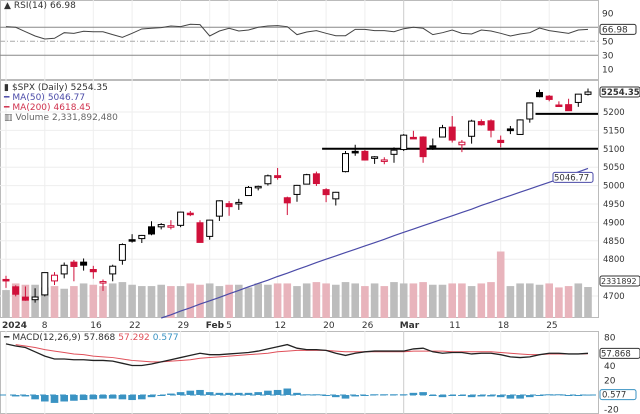 The height and width of the screenshot is (414, 640). What do you see at coordinates (39, 88) in the screenshot?
I see `symbol-label: $SPX (Daily)` at bounding box center [39, 88].